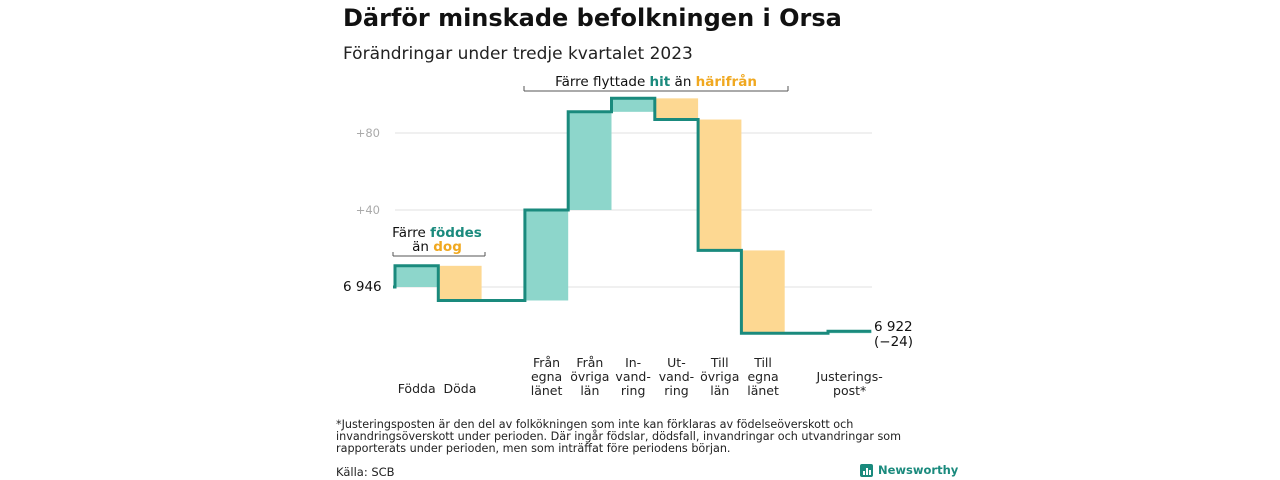  I want to click on category-label: Födda, so click(417, 388).